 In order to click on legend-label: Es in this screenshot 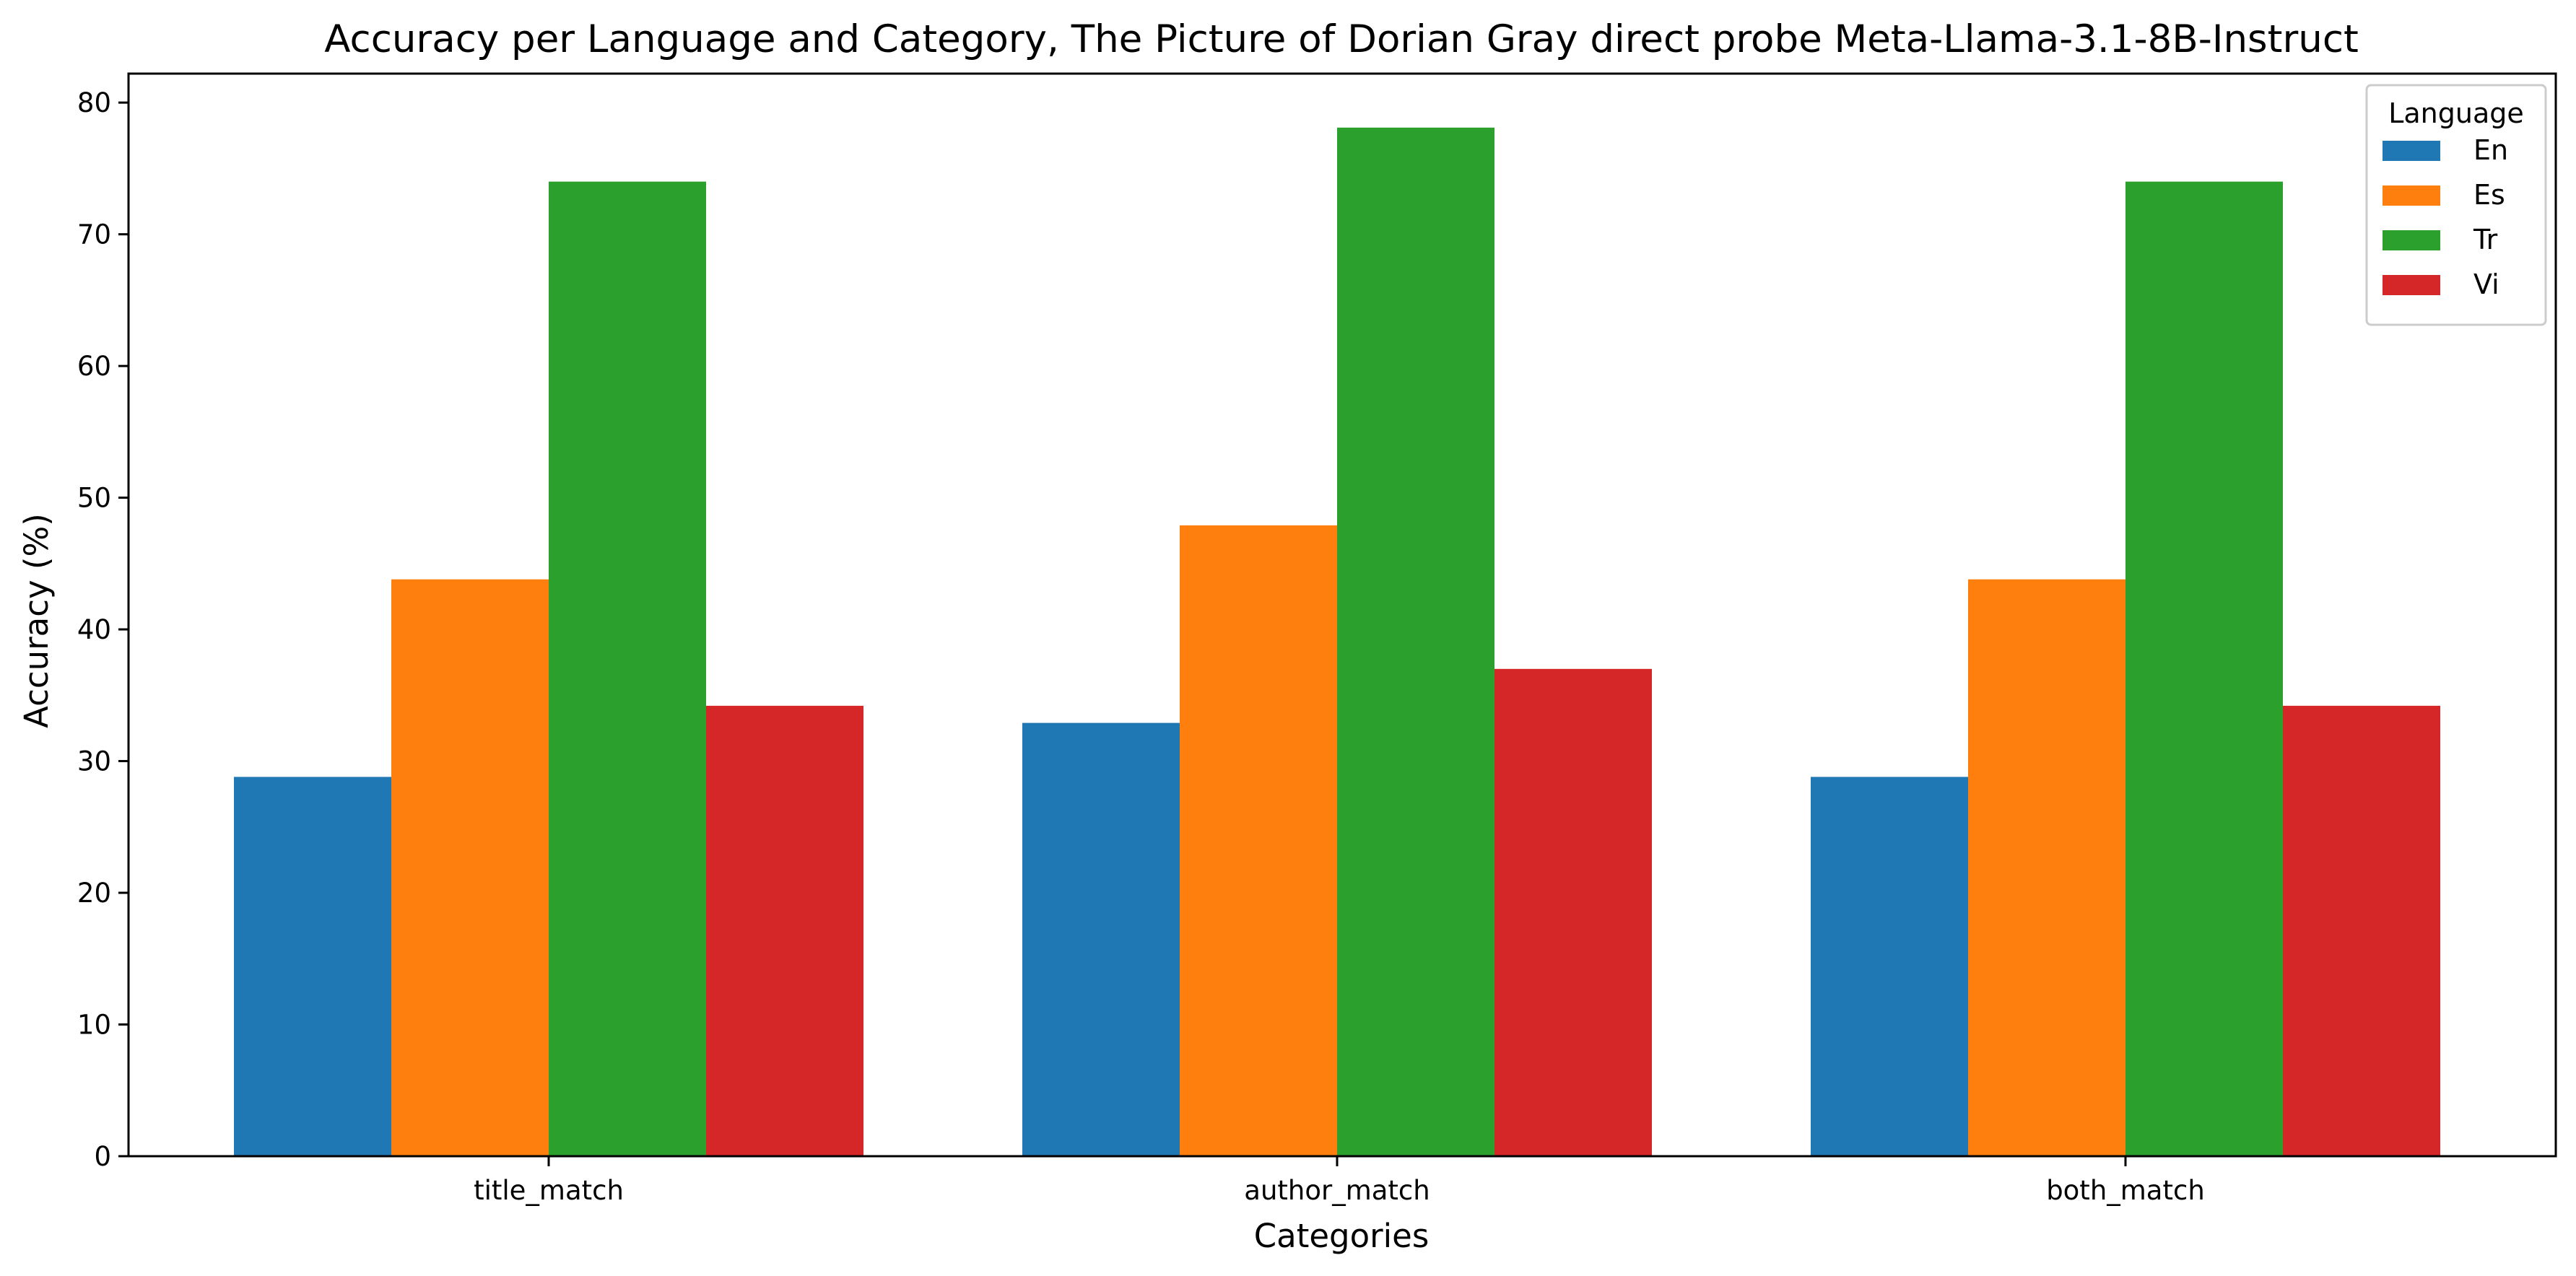, I will do `click(2489, 195)`.